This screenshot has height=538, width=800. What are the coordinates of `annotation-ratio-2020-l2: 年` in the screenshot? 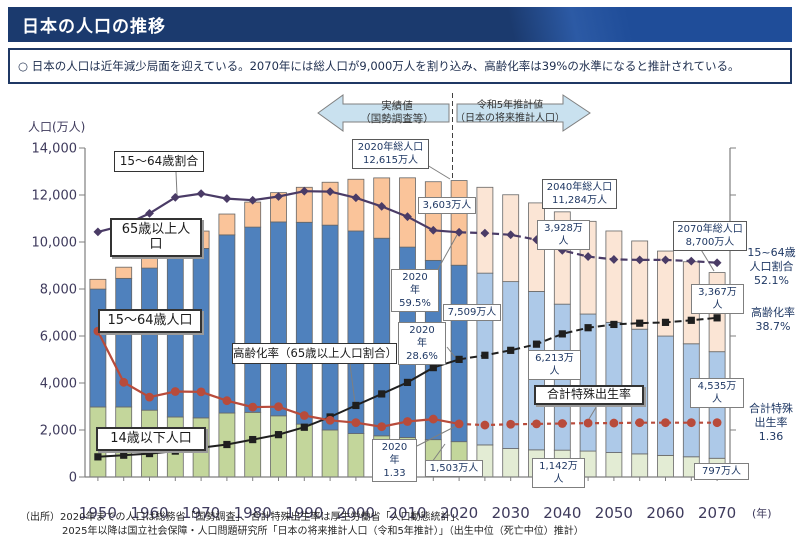 It's located at (415, 290).